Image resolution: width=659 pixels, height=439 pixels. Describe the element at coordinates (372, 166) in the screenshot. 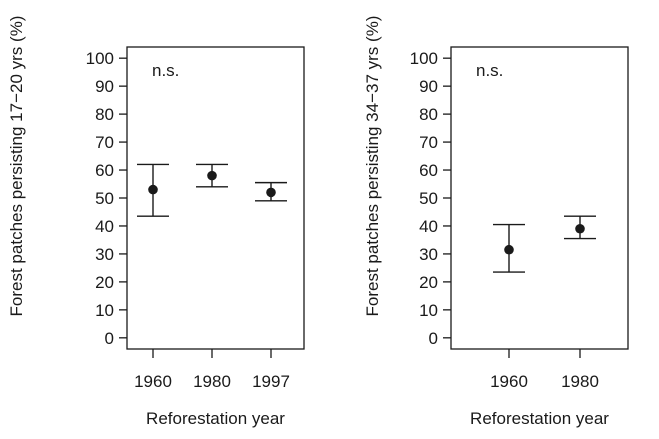

I see `y-axis-label: Forest patches persisting 34−37 yrs (%)` at that location.